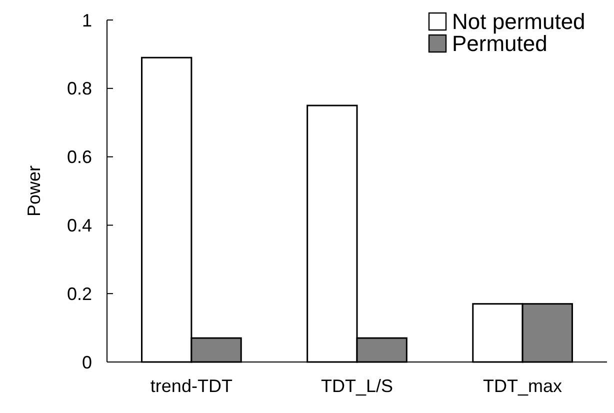  Describe the element at coordinates (79, 294) in the screenshot. I see `y-tick-label: 0.2` at that location.